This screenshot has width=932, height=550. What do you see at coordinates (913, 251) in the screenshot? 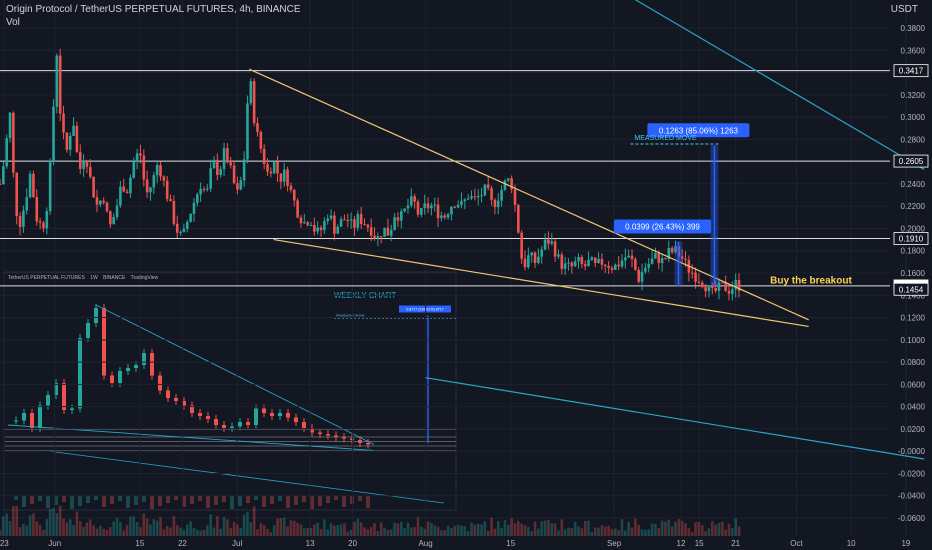
I see `price-tick-label: 0.1800` at bounding box center [913, 251].